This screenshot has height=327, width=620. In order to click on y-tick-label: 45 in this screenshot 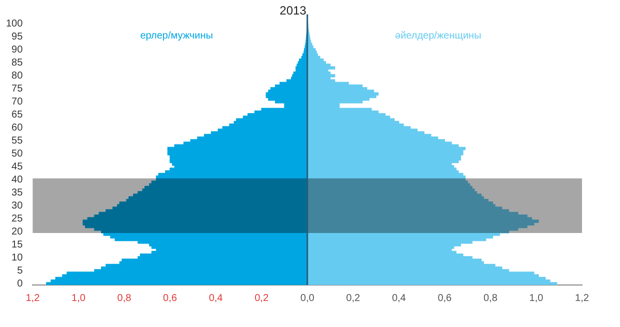, I will do `click(18, 166)`.